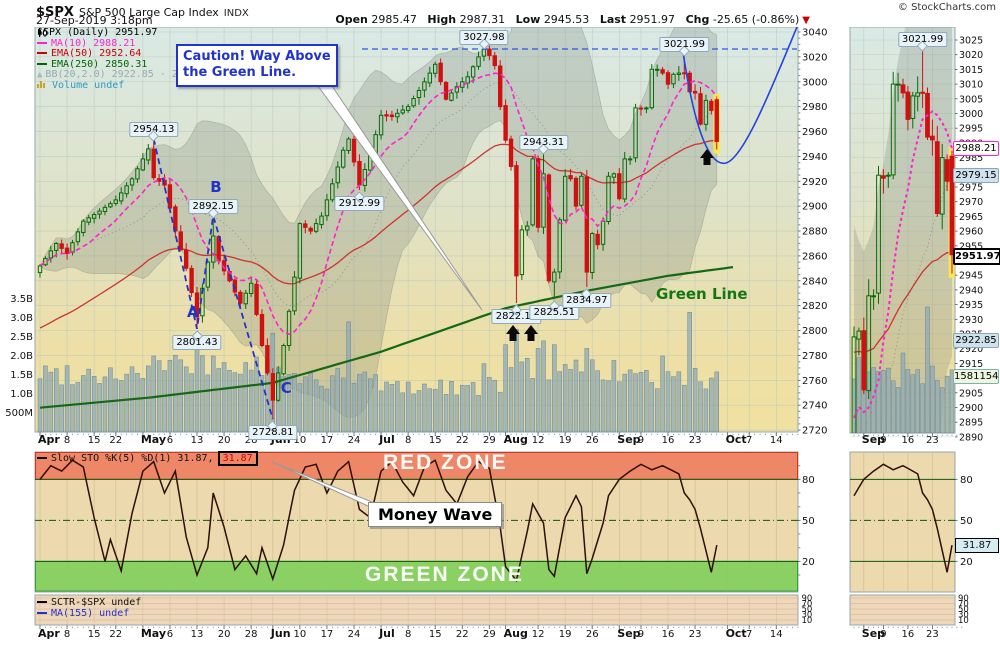 This screenshot has width=1000, height=650. Describe the element at coordinates (652, 19) in the screenshot. I see `last-value: 2951.97` at that location.